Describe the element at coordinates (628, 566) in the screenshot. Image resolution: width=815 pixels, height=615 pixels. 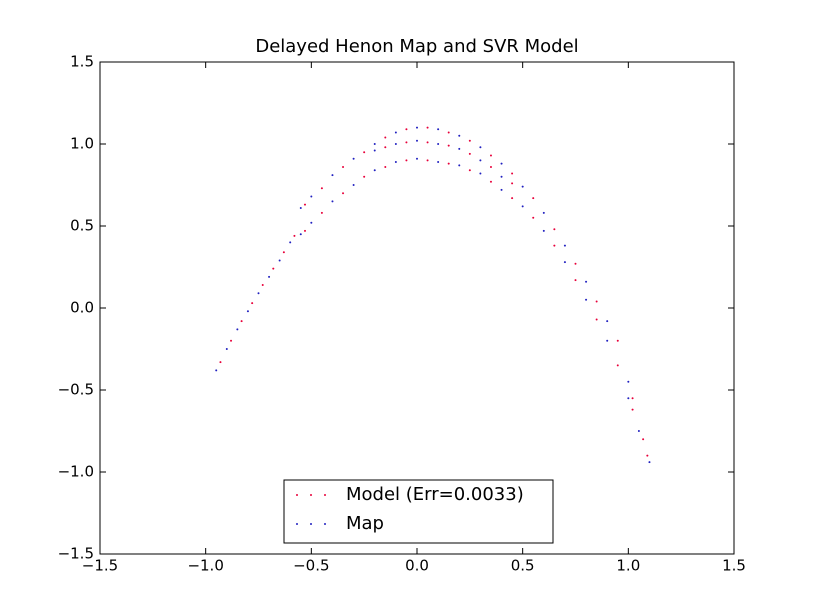
I see `x-tick-label: 1.0` at that location.